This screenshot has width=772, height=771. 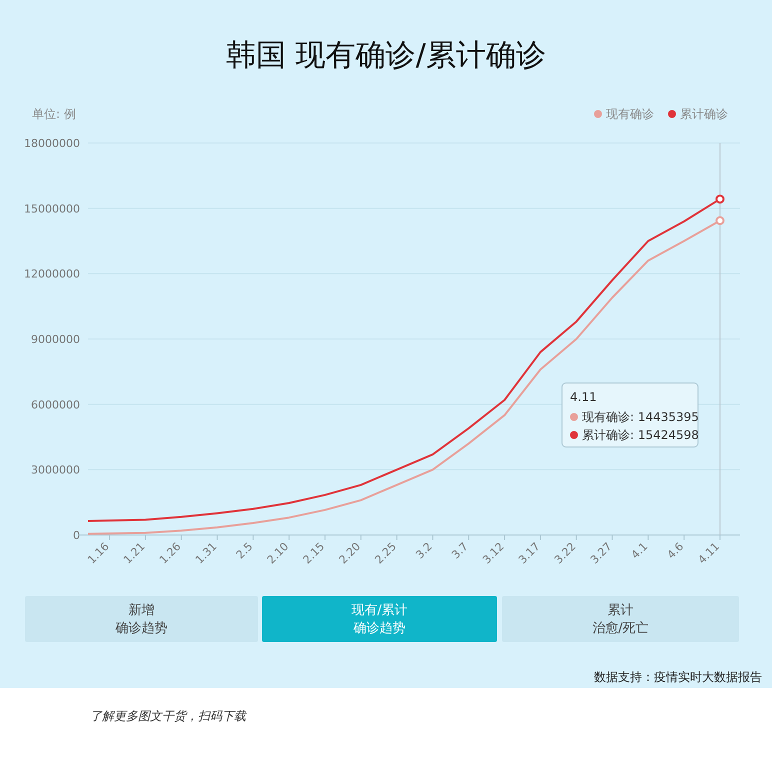 I want to click on text: 累计治愈/死亡, so click(x=620, y=619).